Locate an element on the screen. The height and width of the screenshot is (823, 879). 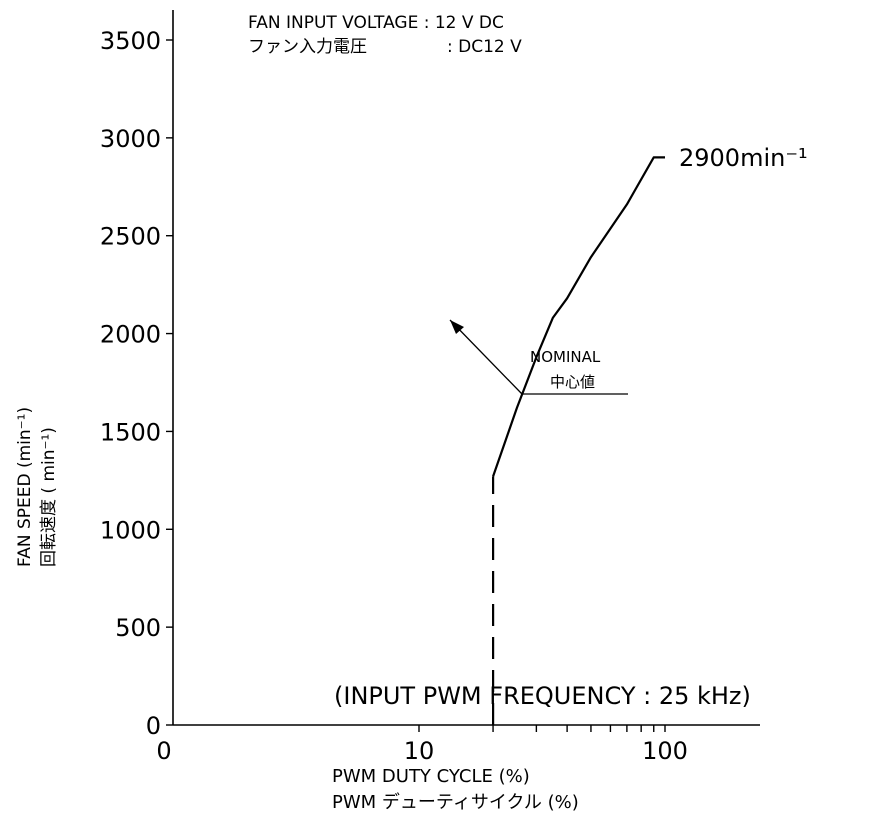
y-tick-label-1500: 1500 is located at coordinates (130, 432).